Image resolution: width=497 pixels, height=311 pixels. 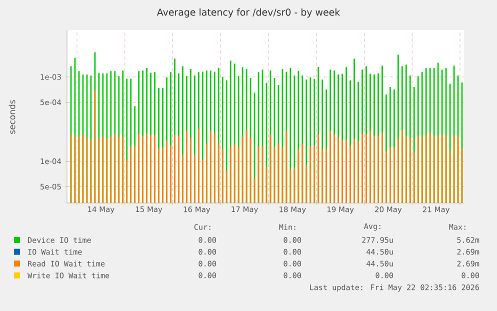 What do you see at coordinates (12, 117) in the screenshot?
I see `y-axis-title: seconds` at bounding box center [12, 117].